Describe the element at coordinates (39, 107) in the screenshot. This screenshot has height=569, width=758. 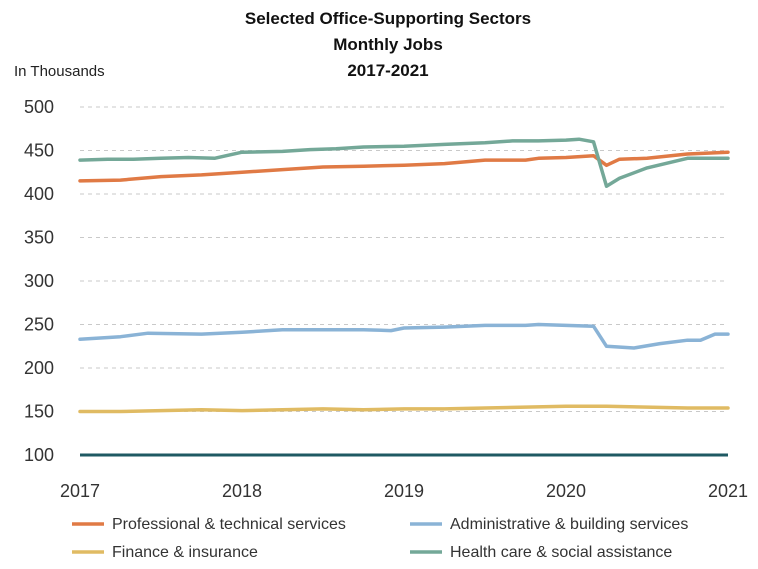
I see `y-tick-label: 500` at that location.